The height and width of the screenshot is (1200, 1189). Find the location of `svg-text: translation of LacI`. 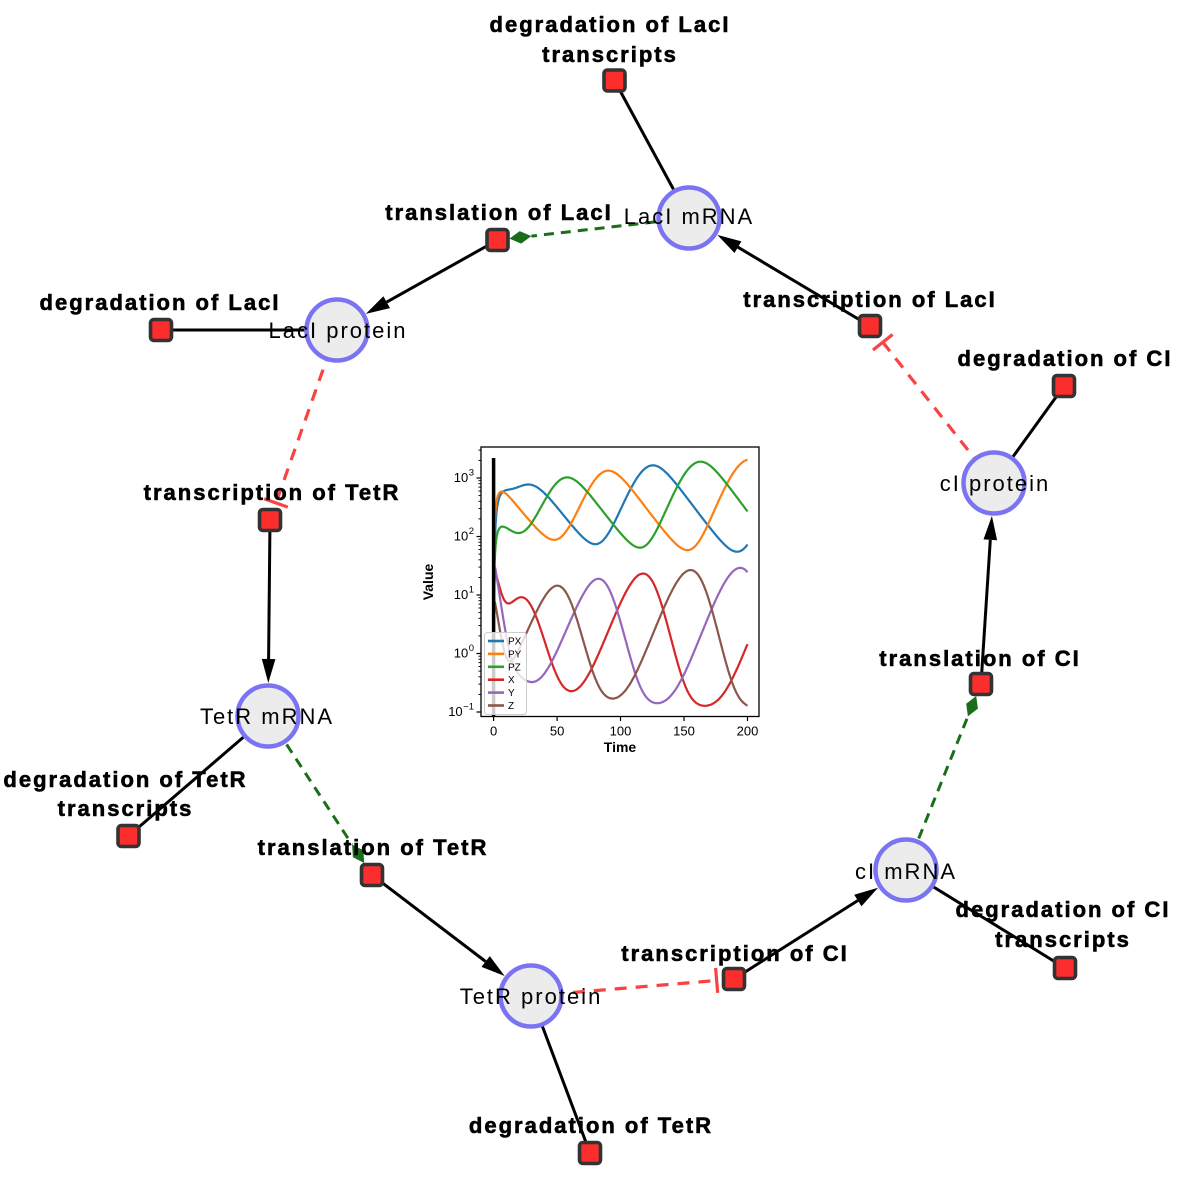

svg-text: translation of LacI is located at coordinates (498, 212).